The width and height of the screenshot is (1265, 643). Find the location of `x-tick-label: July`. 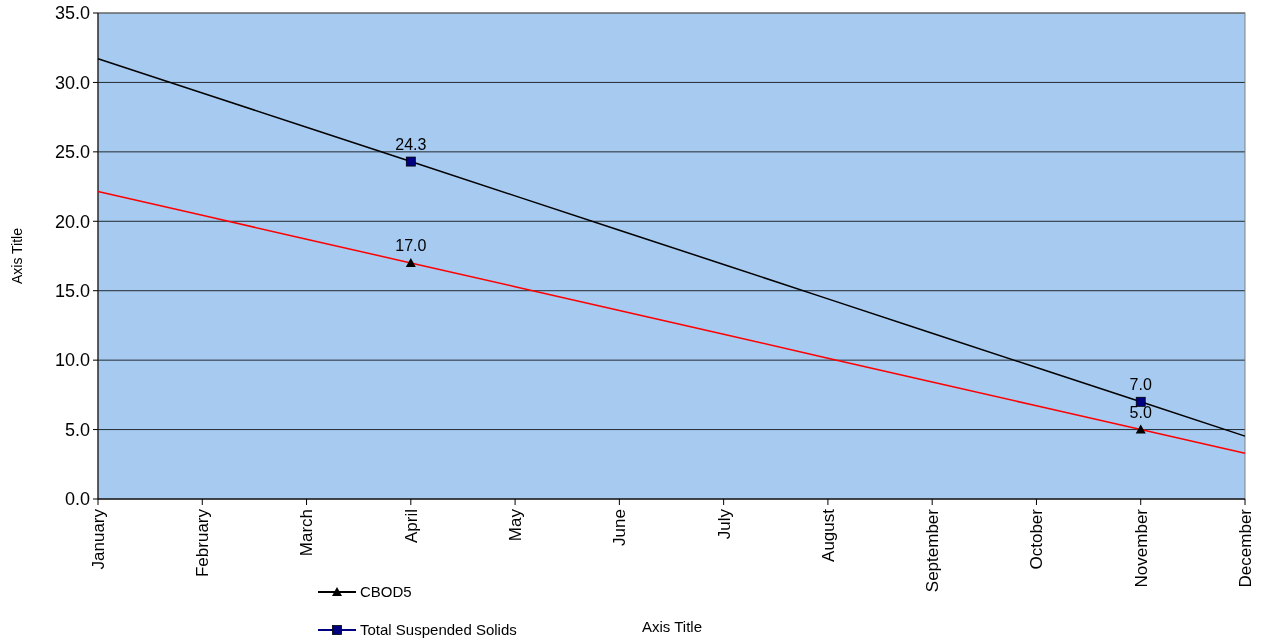

x-tick-label: July is located at coordinates (724, 524).